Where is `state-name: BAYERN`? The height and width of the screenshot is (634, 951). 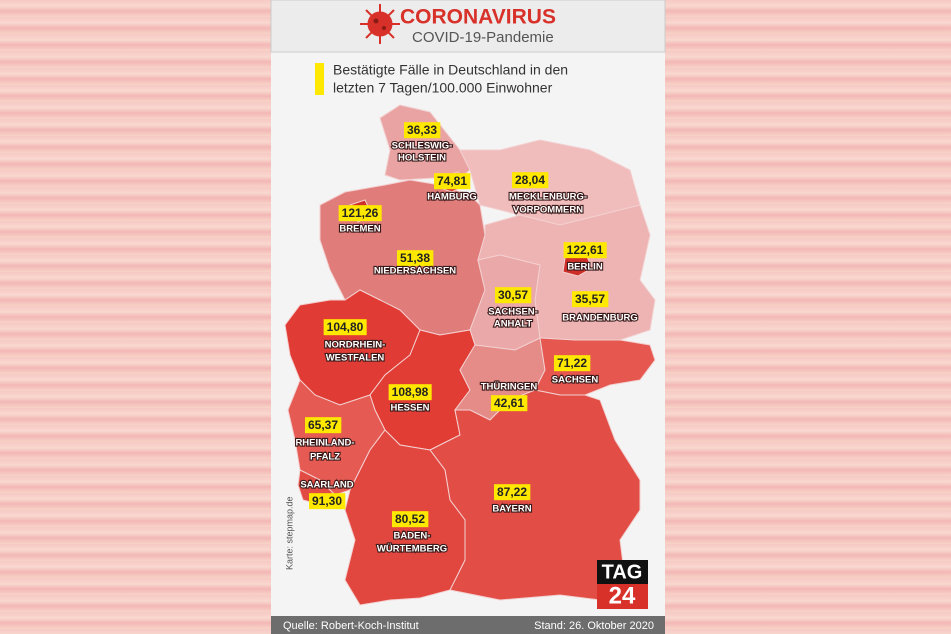
state-name: BAYERN is located at coordinates (511, 509).